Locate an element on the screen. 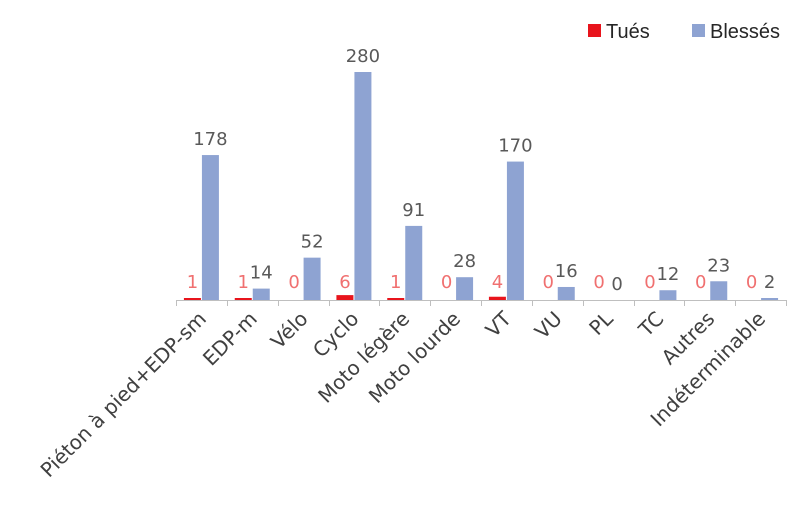 This screenshot has width=806, height=521. legend-swatch-blesses is located at coordinates (698, 30).